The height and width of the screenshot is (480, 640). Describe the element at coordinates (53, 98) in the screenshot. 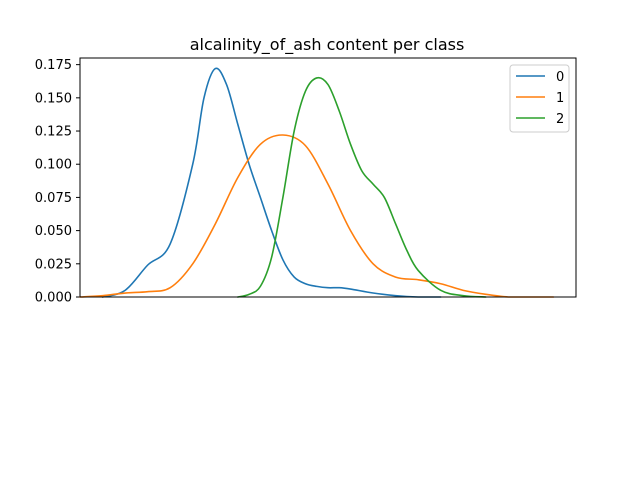

I see `y-tick-label: 0.150` at that location.